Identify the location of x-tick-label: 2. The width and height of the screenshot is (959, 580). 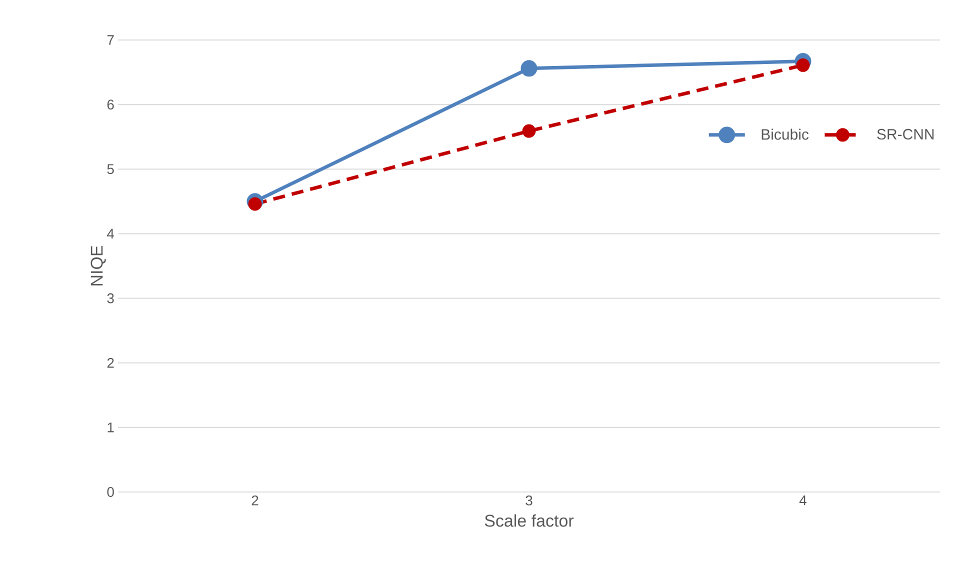
(255, 501).